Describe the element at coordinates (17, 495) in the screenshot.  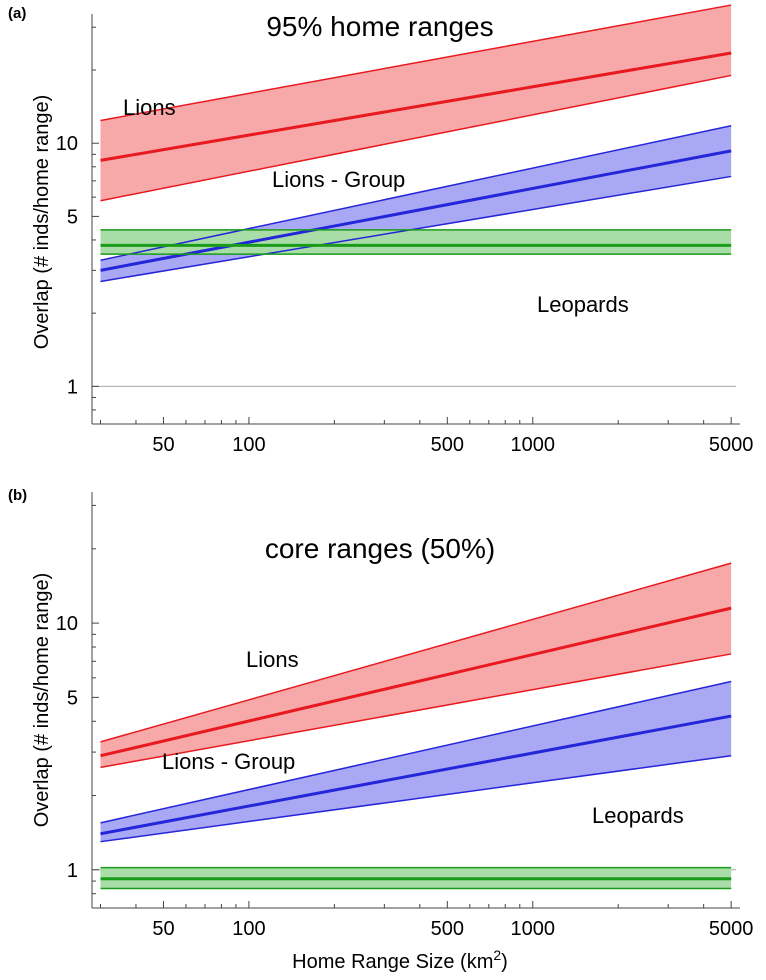
I see `panel-b-label: (b)` at that location.